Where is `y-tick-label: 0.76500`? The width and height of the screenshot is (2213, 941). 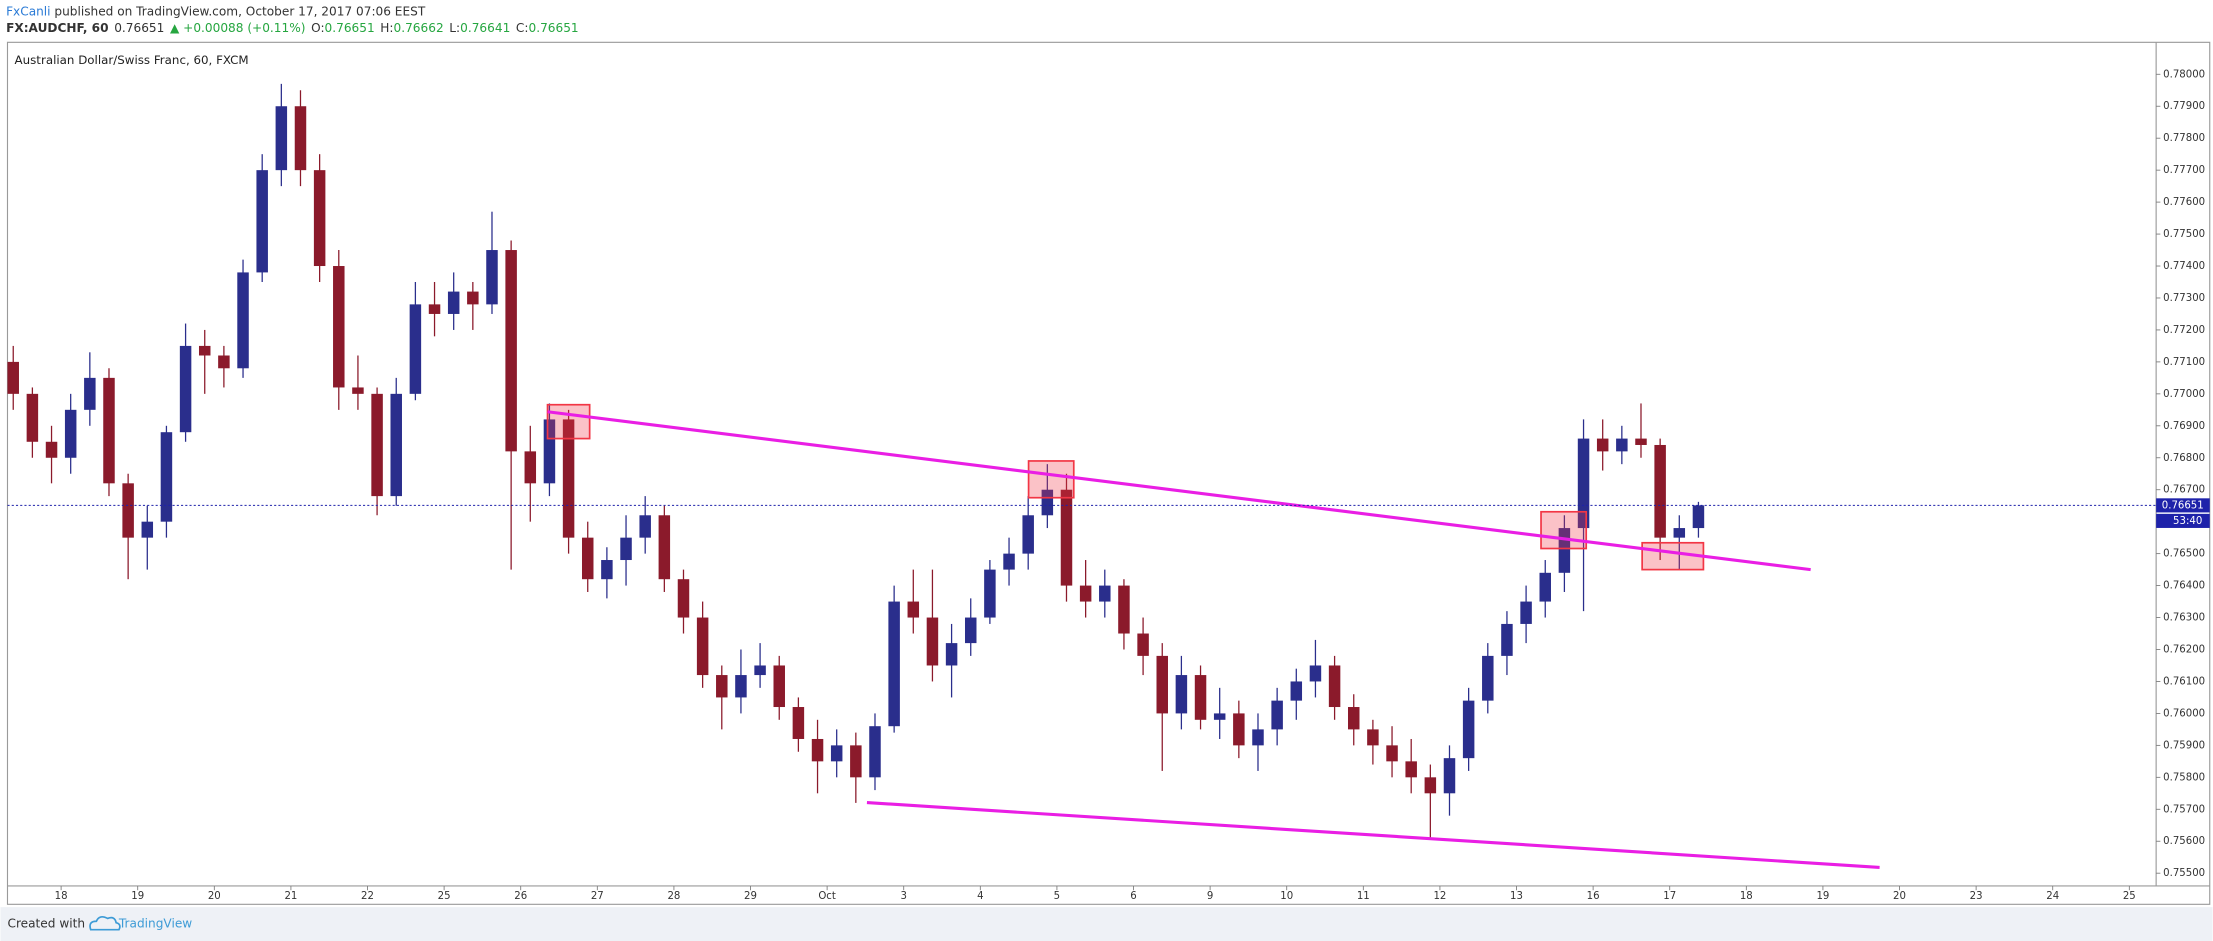 y-tick-label: 0.76500 is located at coordinates (2184, 554).